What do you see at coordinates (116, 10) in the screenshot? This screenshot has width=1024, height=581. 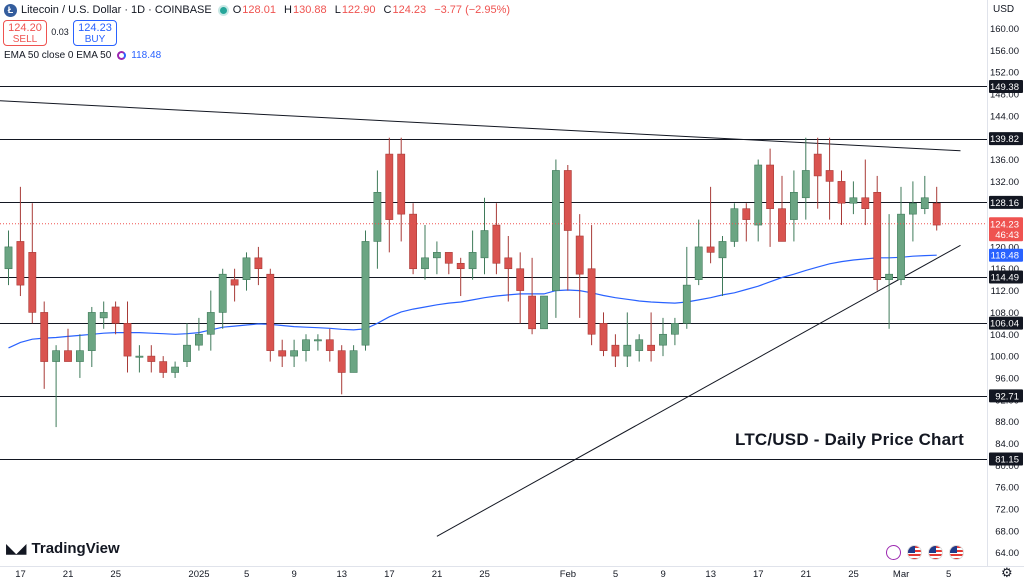 I see `symbol-title: Litecoin / U.S. Dollar · 1D · COINBASE` at bounding box center [116, 10].